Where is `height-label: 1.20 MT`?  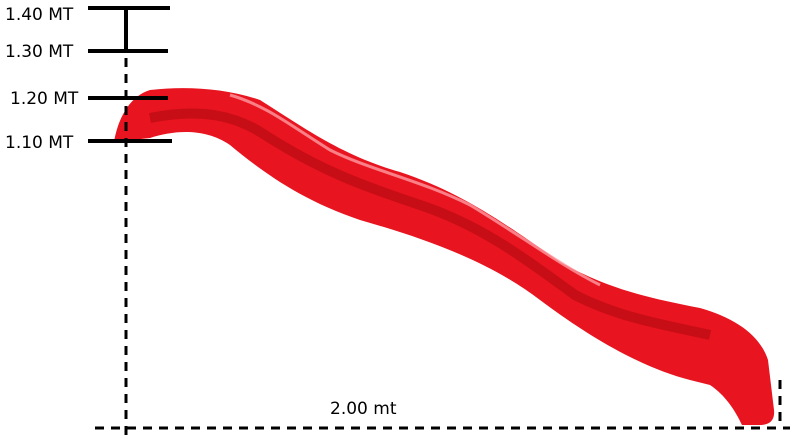 height-label: 1.20 MT is located at coordinates (44, 99).